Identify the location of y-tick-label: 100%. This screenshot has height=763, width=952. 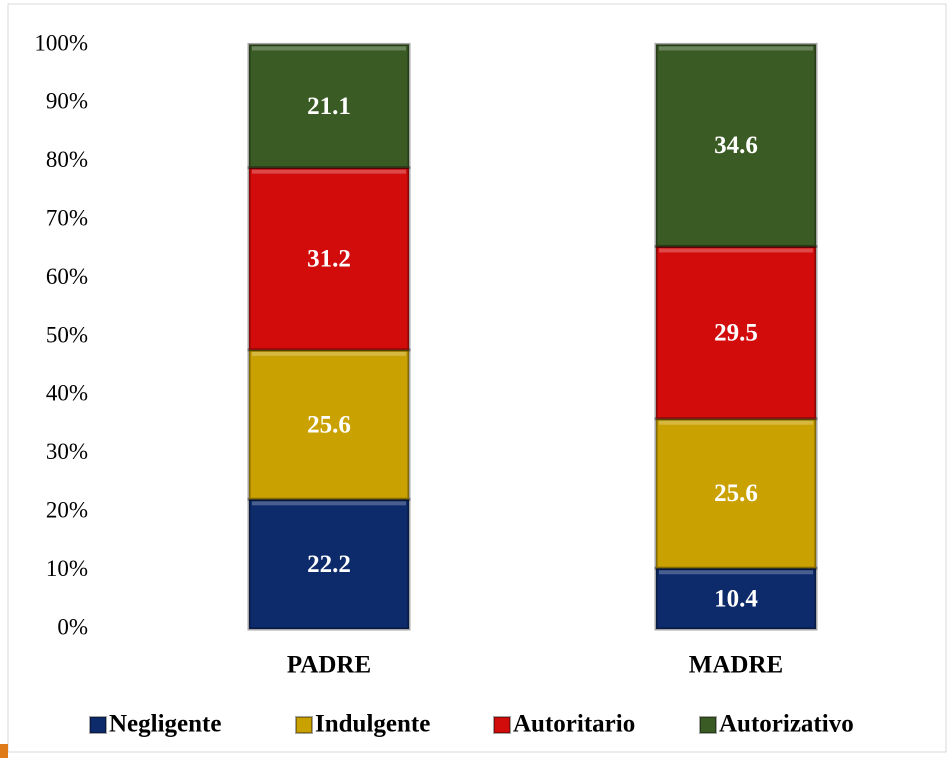
(61, 42).